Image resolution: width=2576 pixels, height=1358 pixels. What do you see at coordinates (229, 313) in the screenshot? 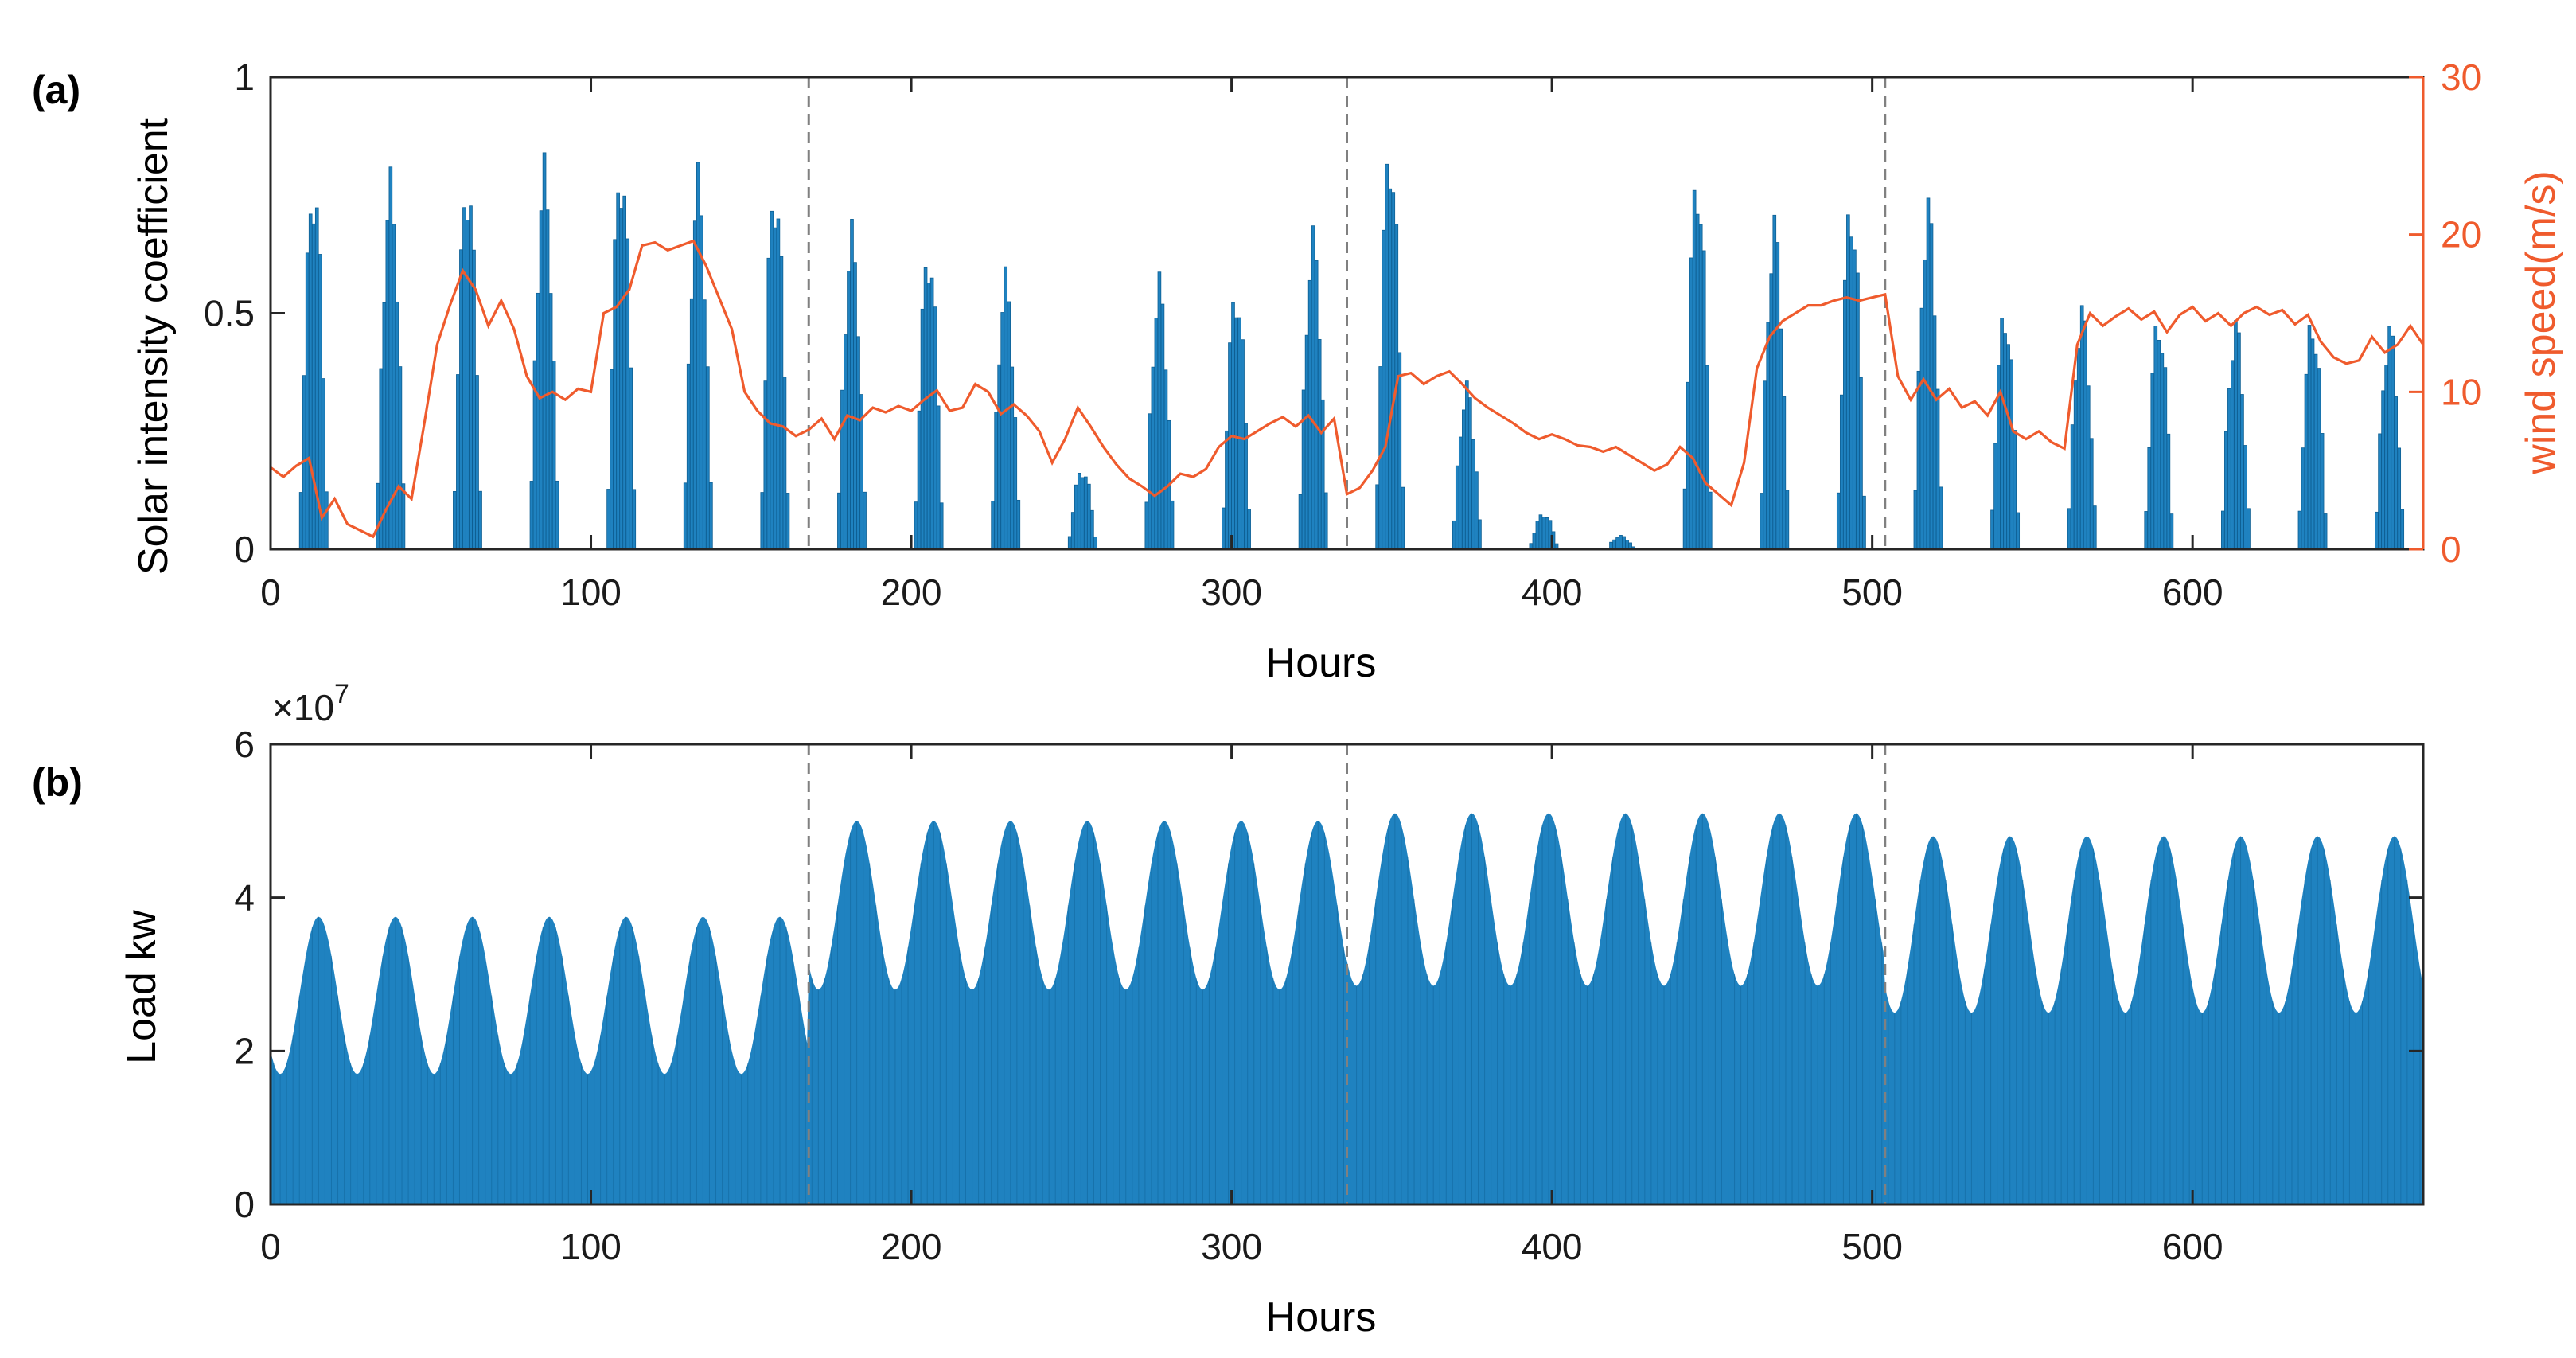
I see `y-tick-label: 0.5` at bounding box center [229, 313].